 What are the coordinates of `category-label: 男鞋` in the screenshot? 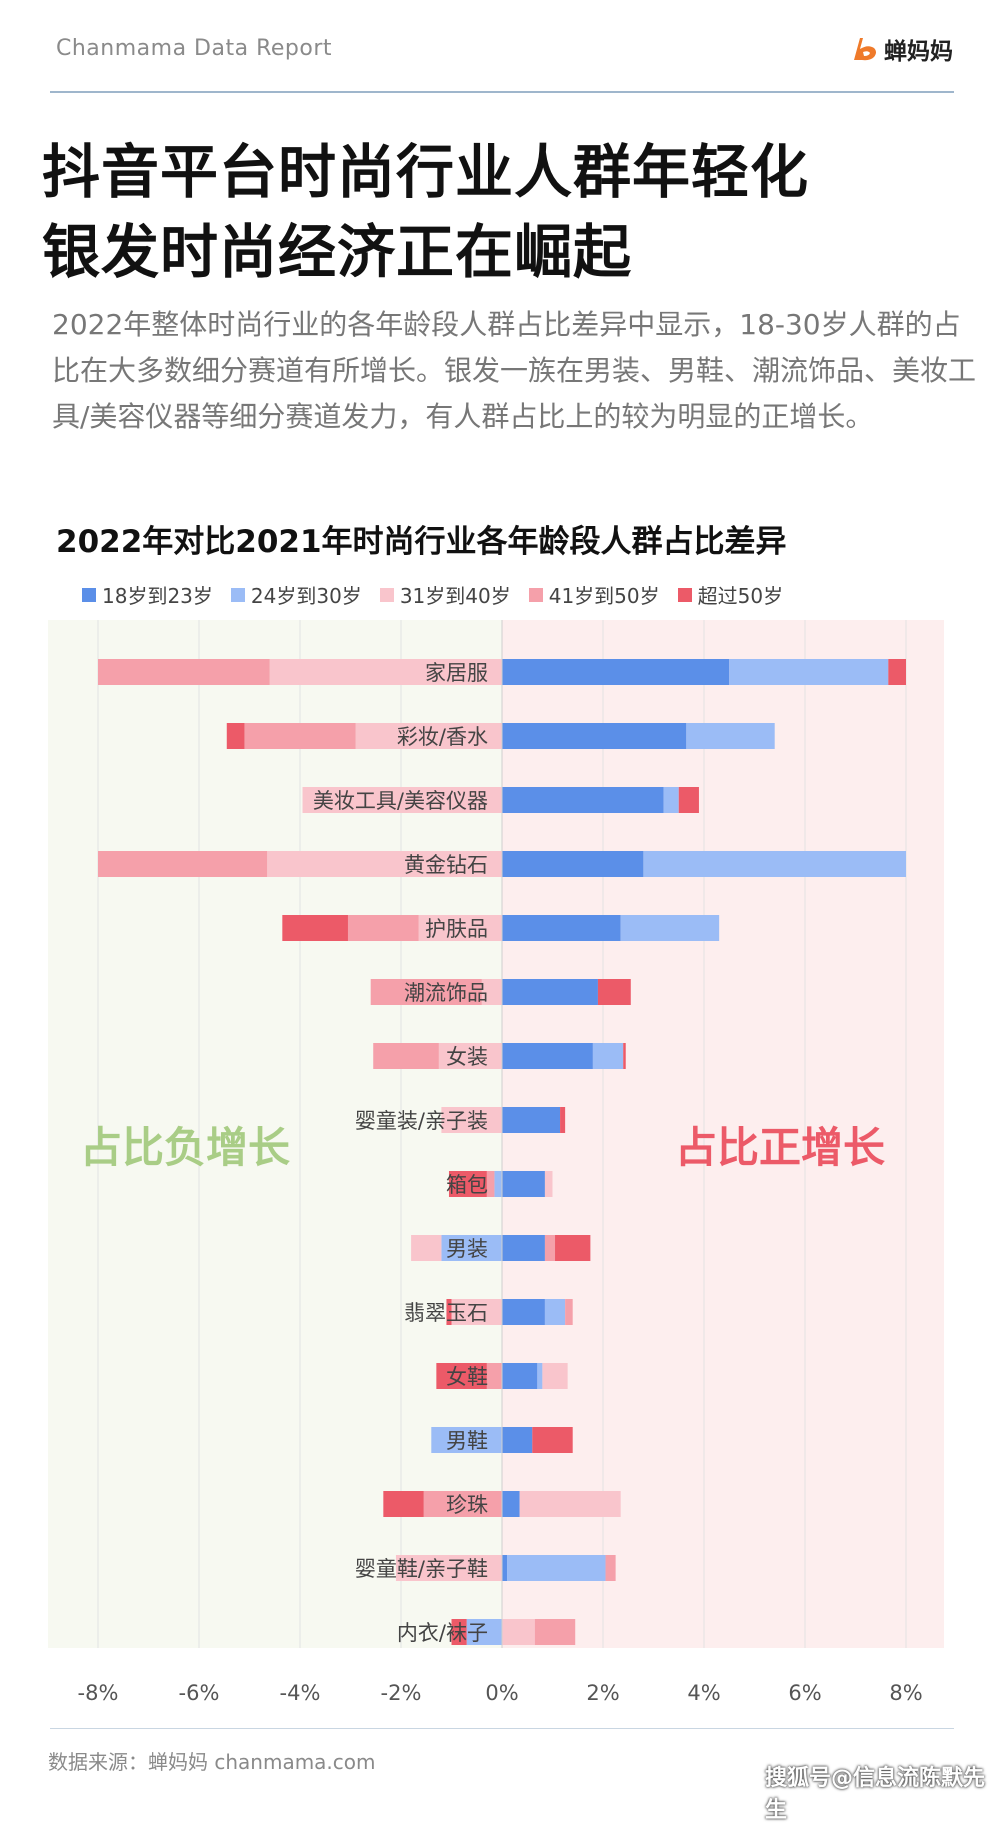 It's located at (467, 1441).